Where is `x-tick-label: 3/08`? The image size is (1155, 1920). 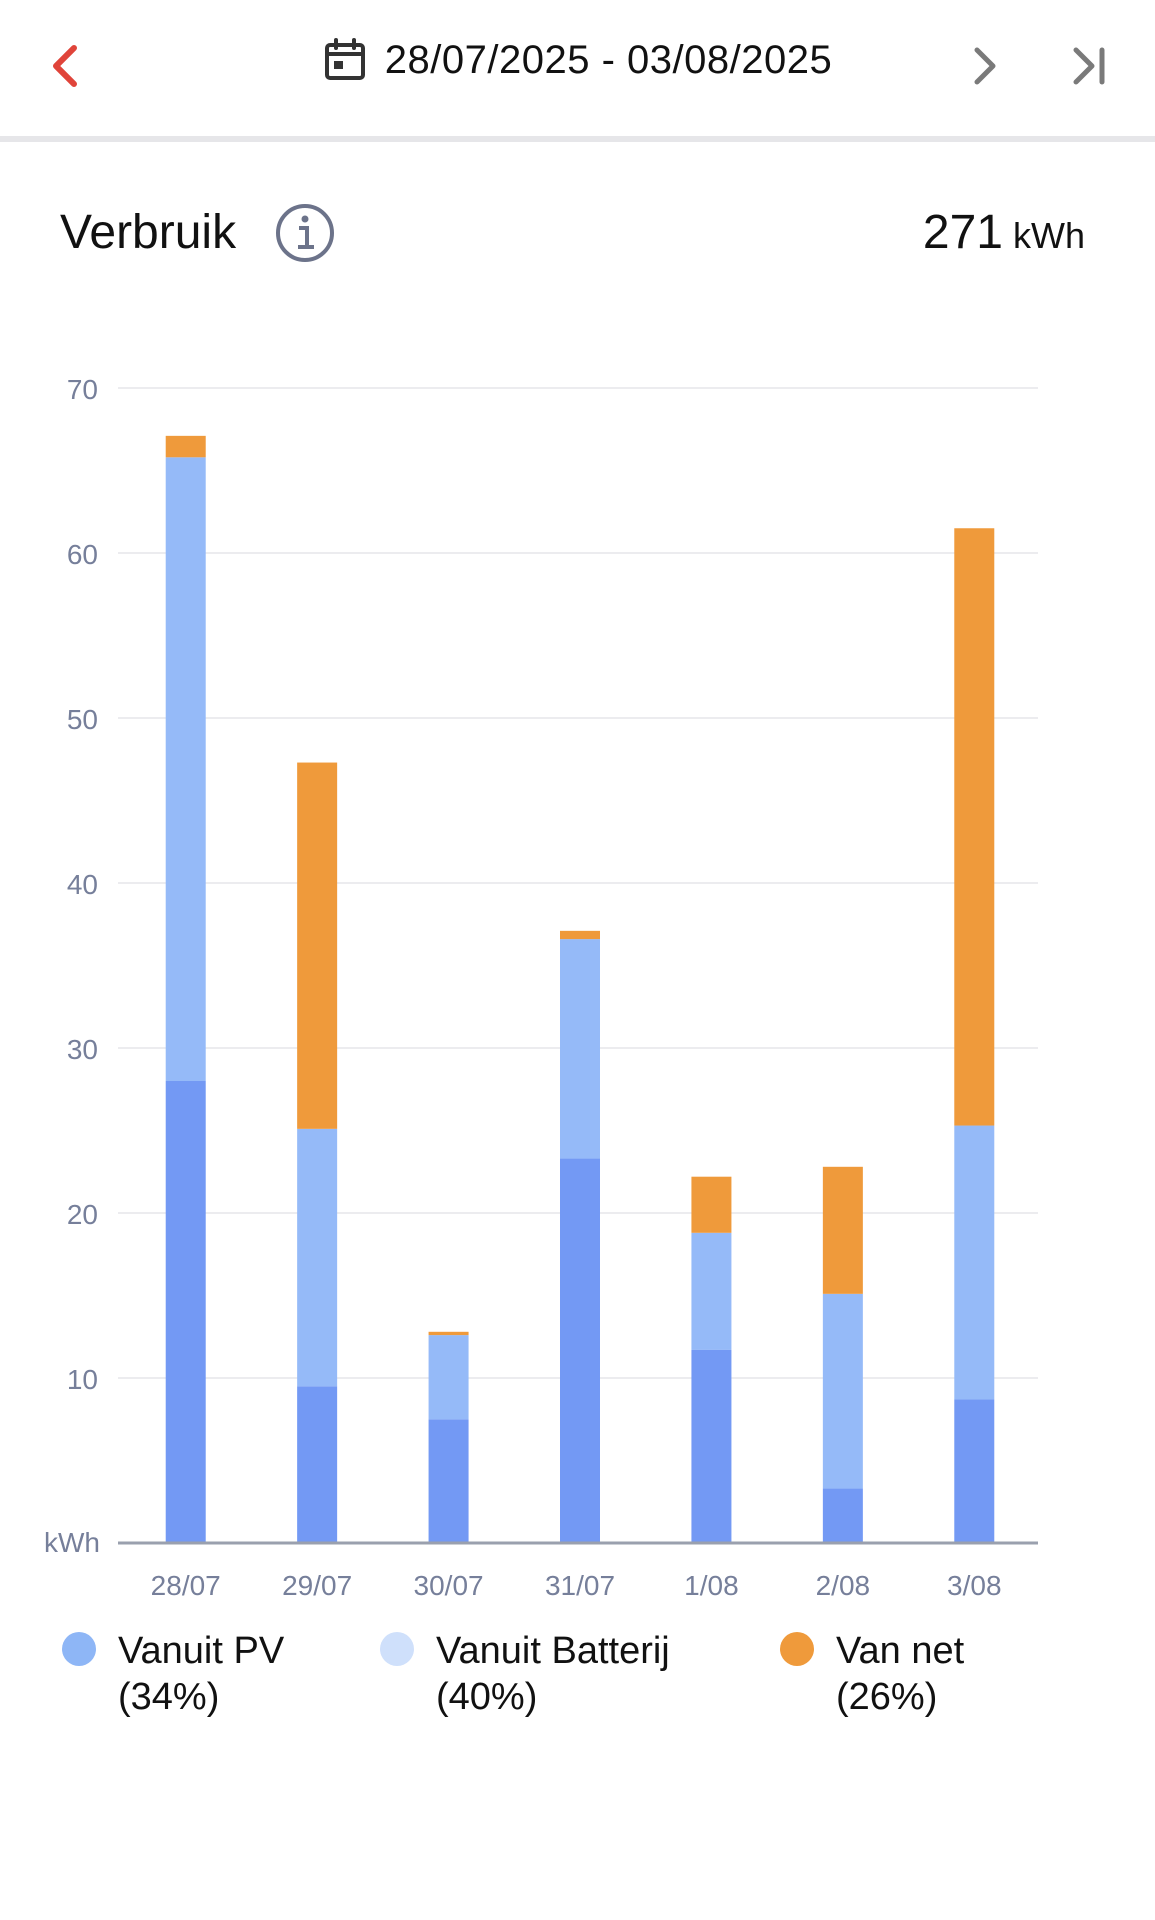 x-tick-label: 3/08 is located at coordinates (974, 1585).